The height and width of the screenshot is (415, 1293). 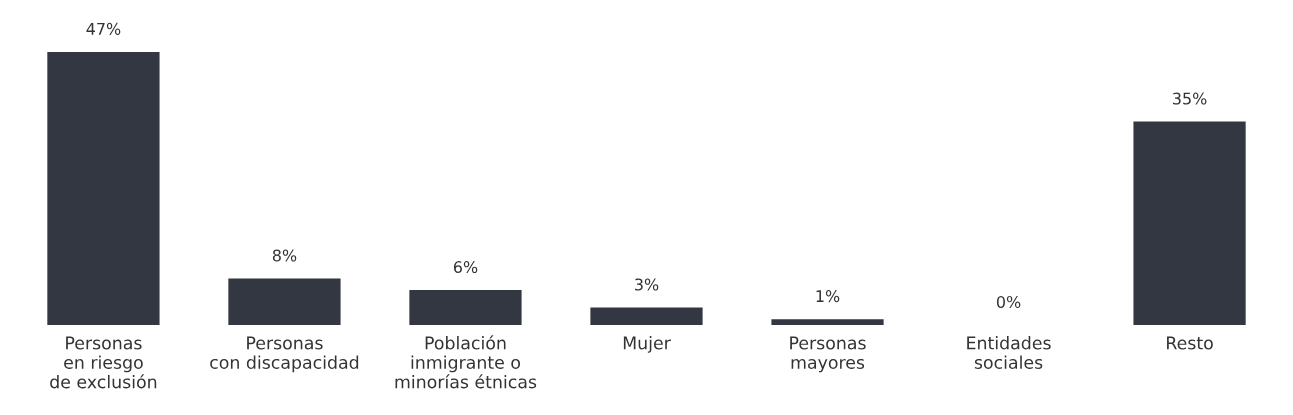 I want to click on data-label: 8%, so click(x=284, y=255).